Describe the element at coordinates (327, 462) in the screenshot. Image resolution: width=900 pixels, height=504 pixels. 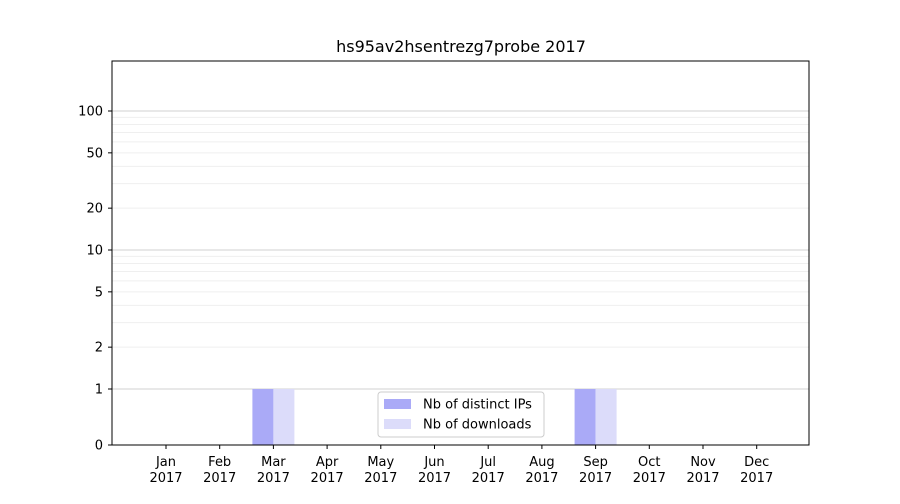
I see `x-tick-label-month: Apr` at that location.